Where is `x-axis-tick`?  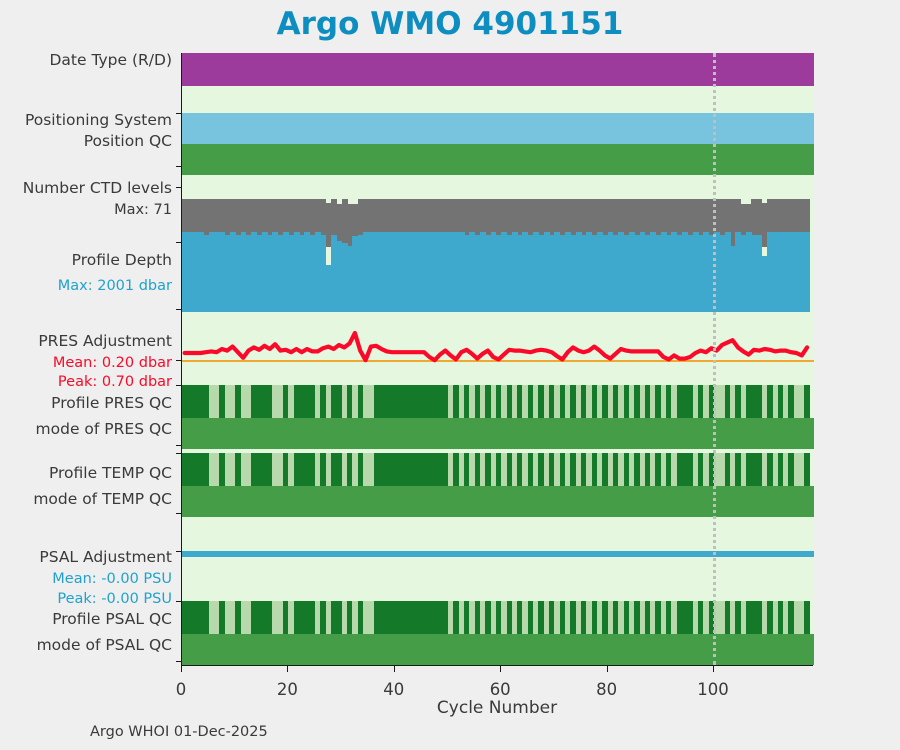 x-axis-tick is located at coordinates (181, 669).